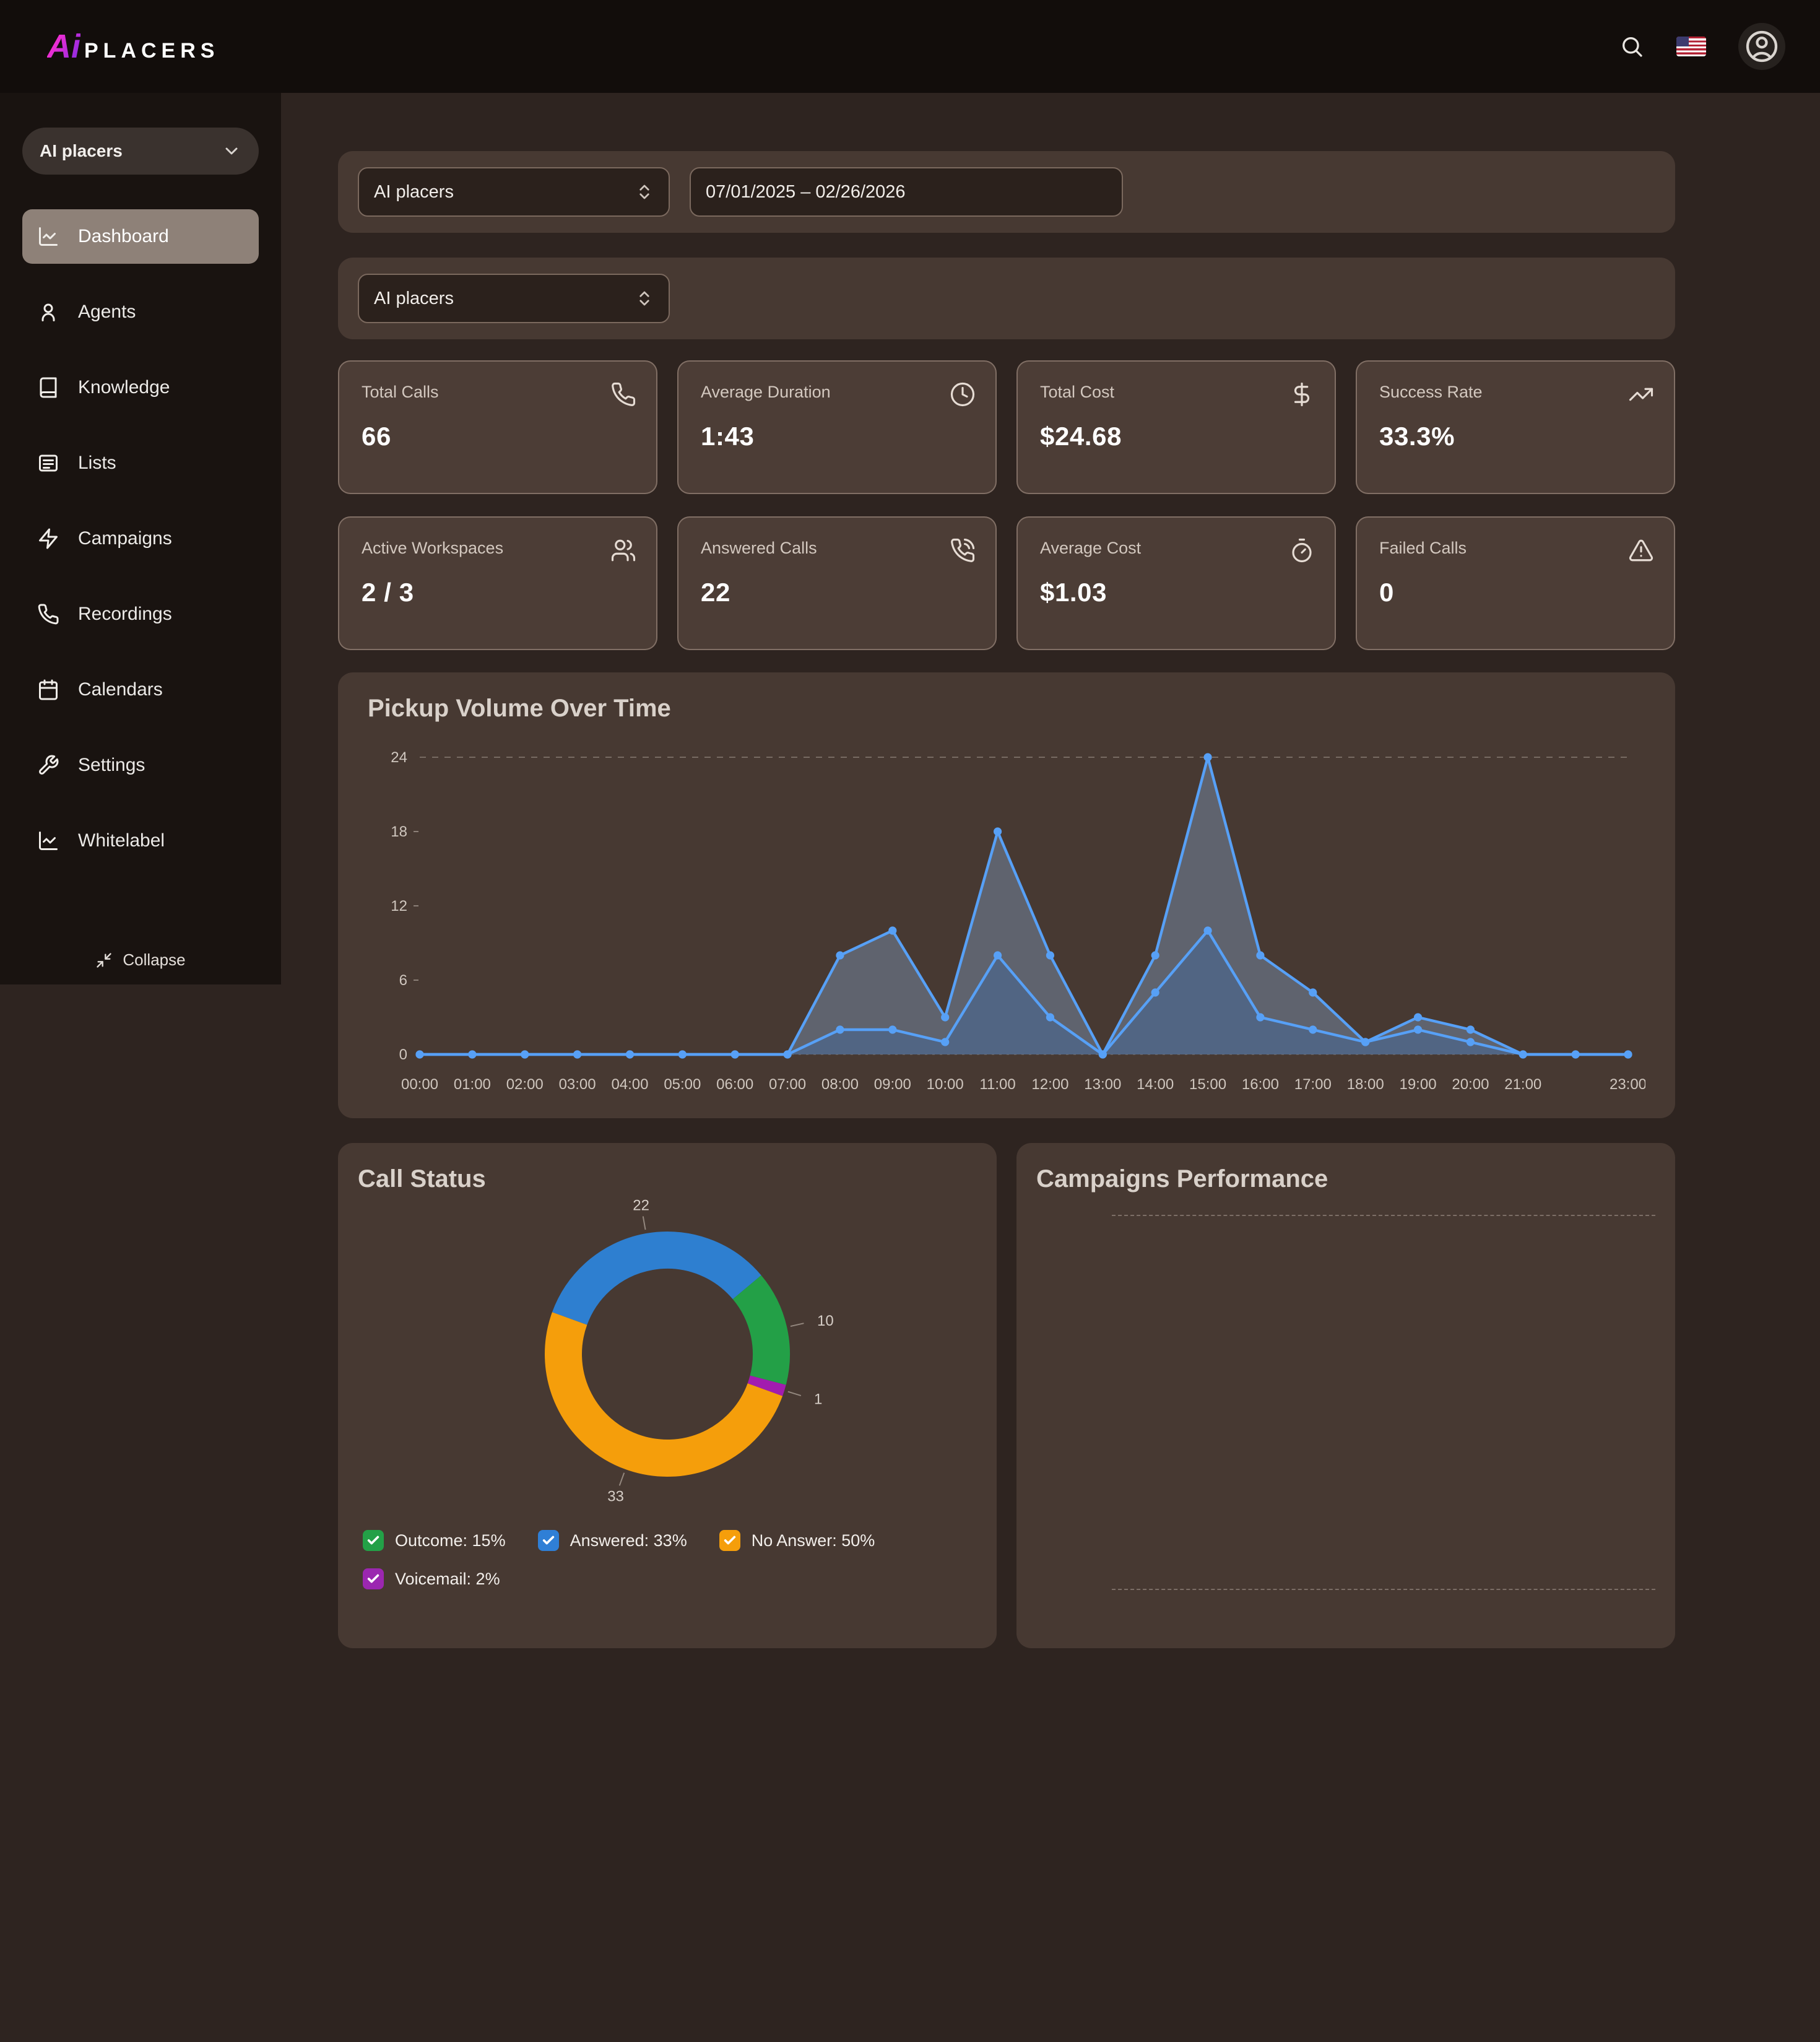 Image resolution: width=1820 pixels, height=2042 pixels. I want to click on sidebar-item-campaigns: Campaigns, so click(140, 538).